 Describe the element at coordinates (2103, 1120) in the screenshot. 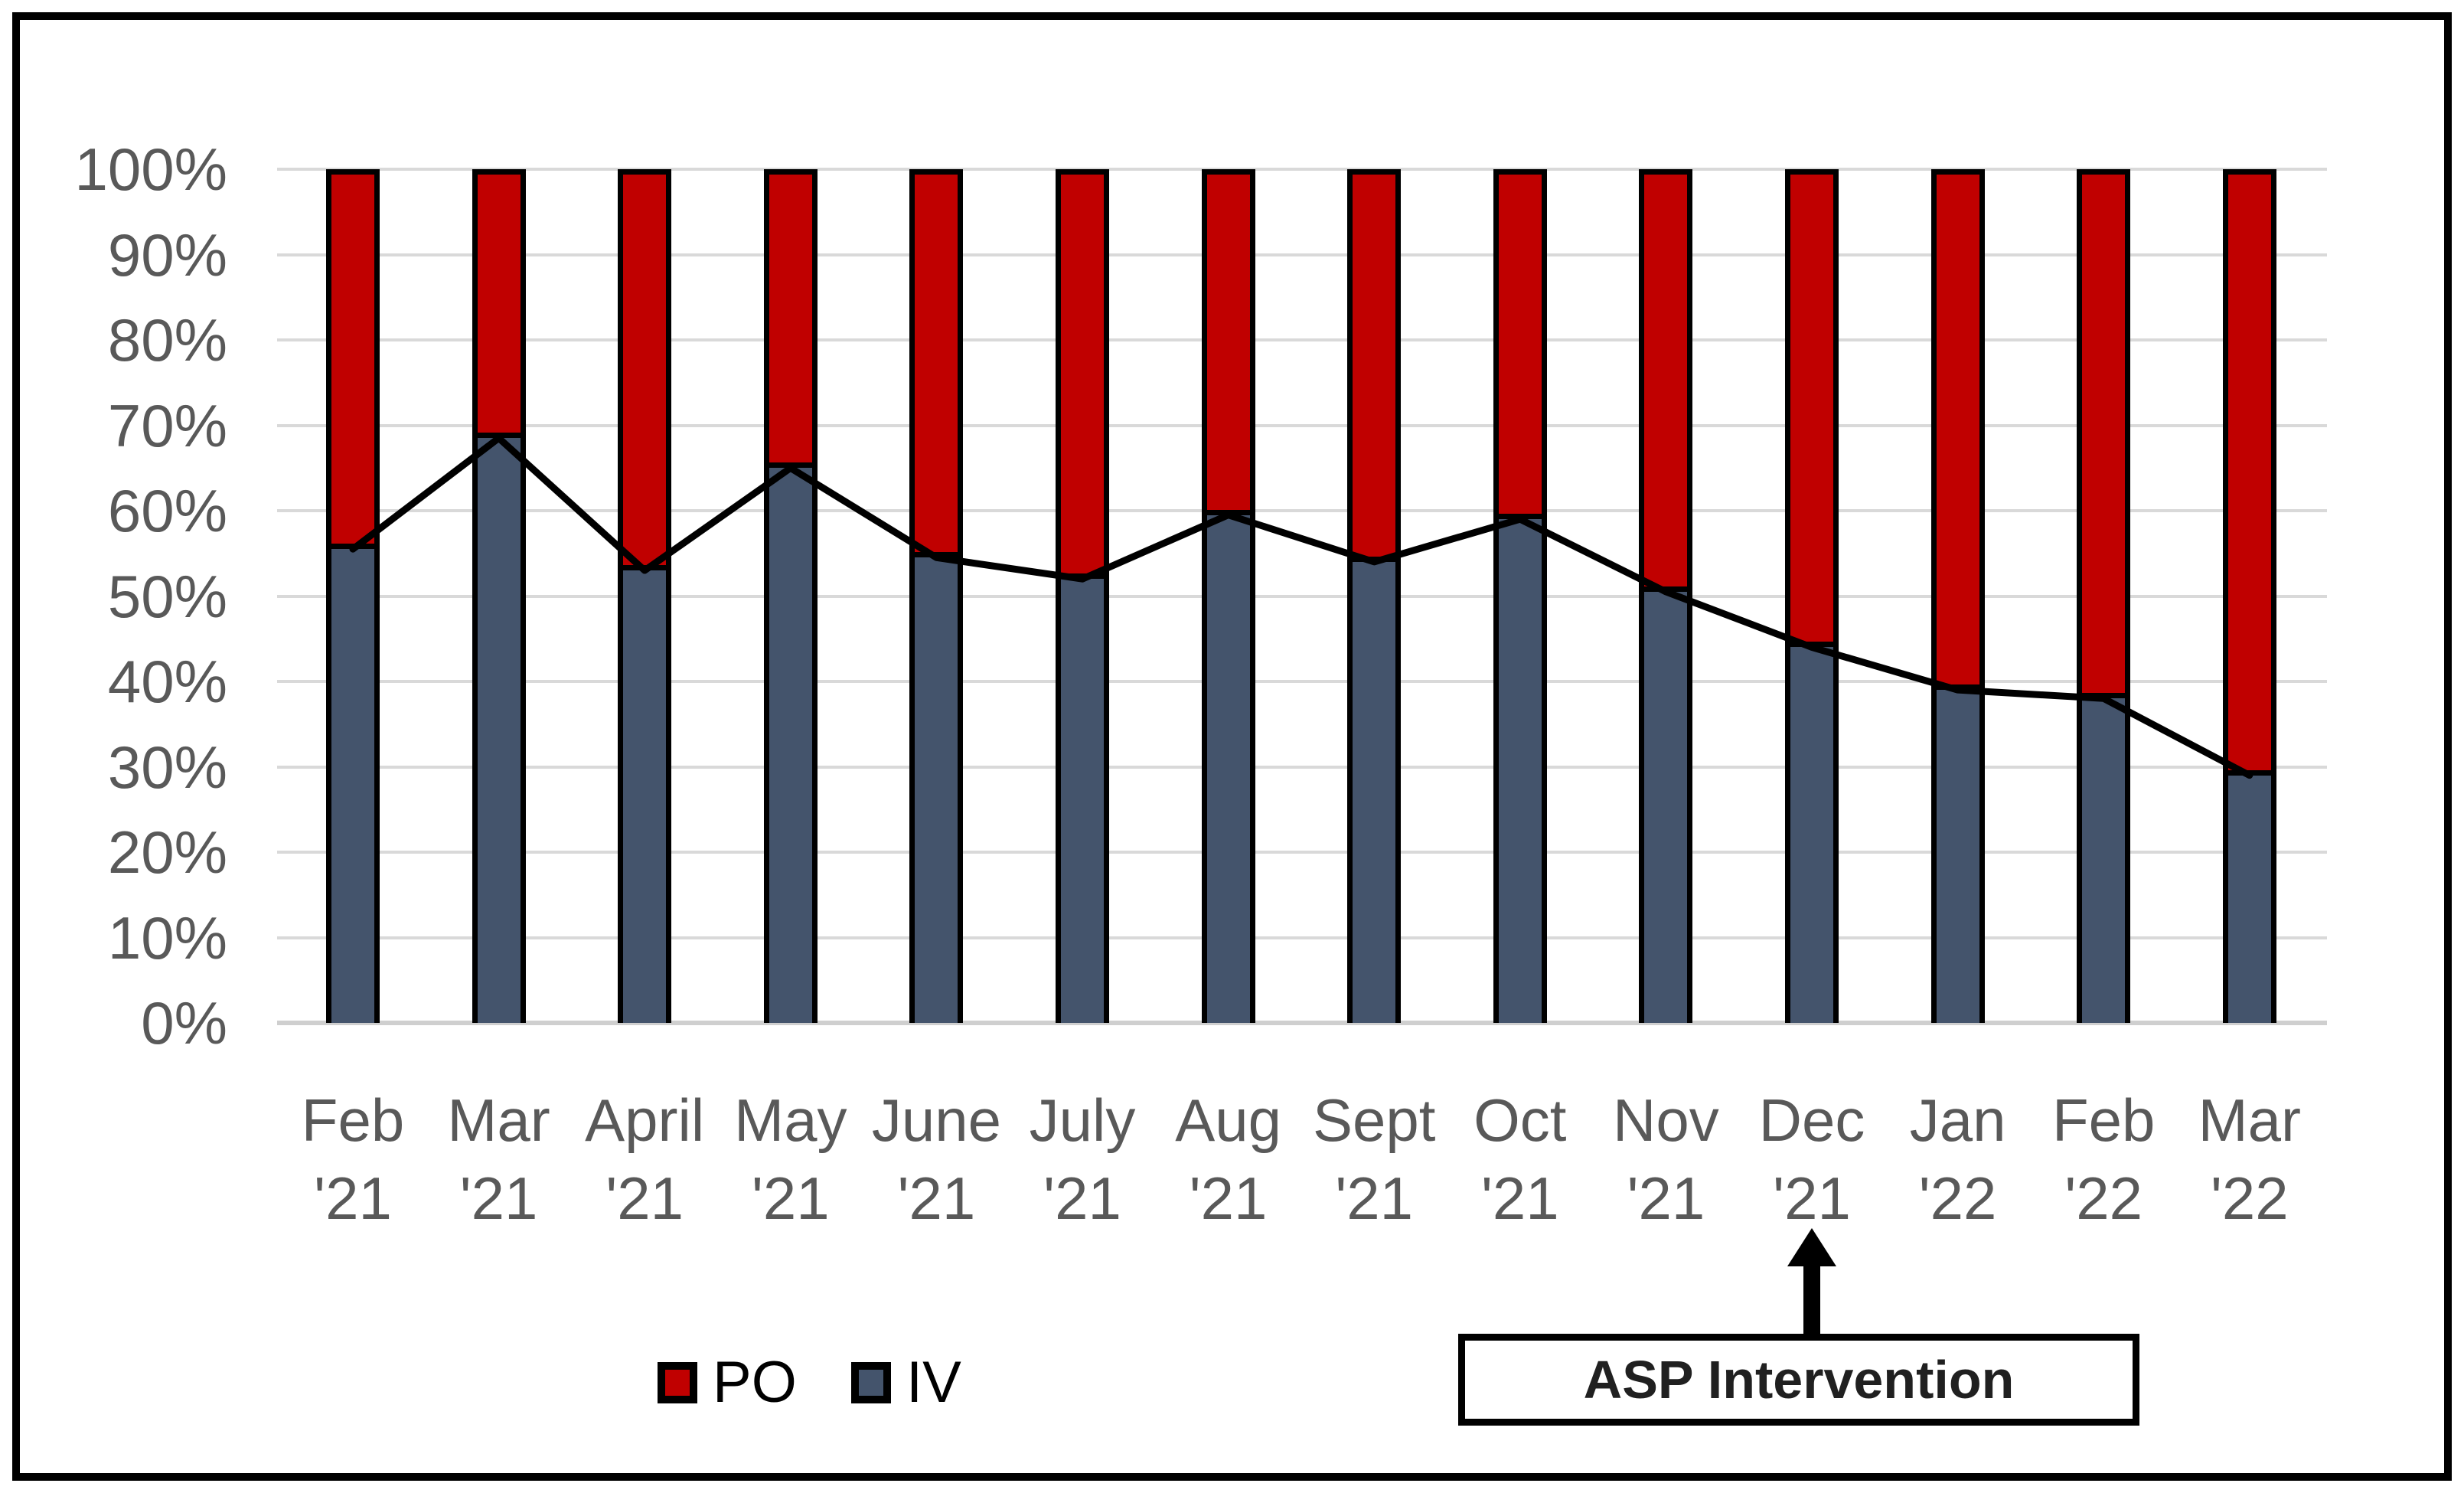

I see `x-axis-label-month: Feb` at that location.